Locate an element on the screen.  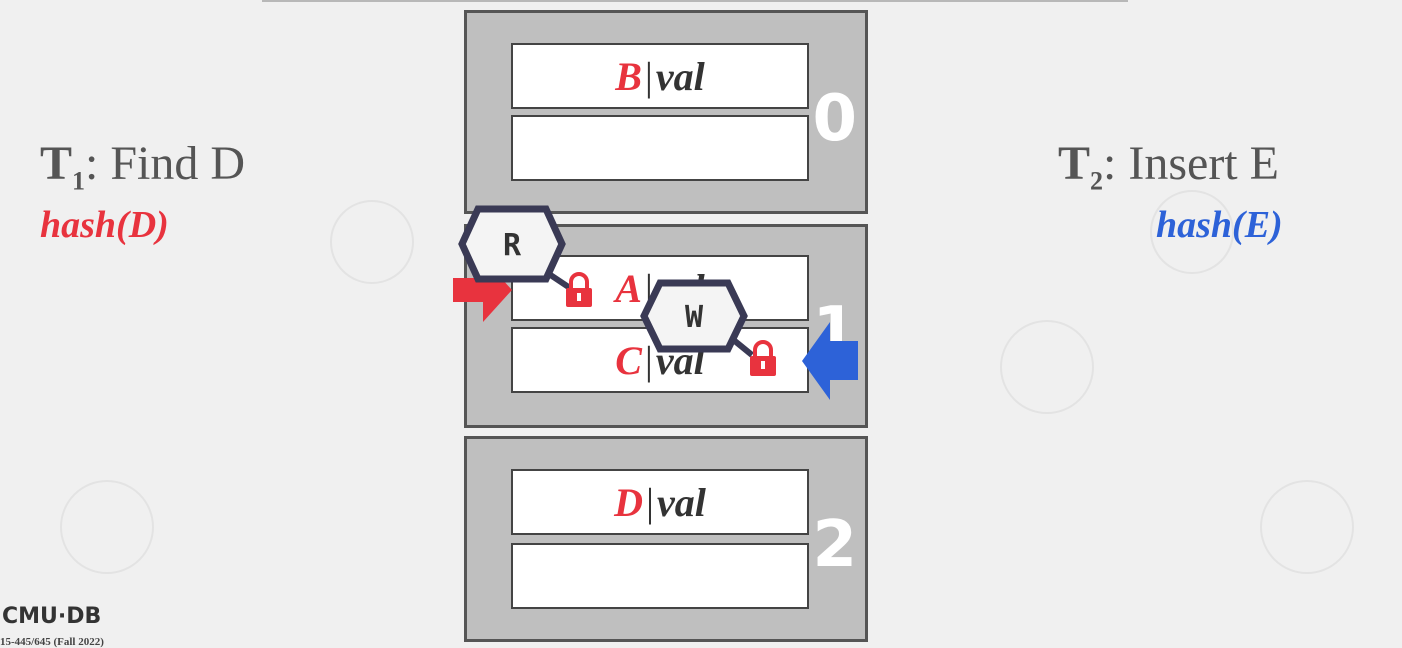
txn1-label: T1: Find D is located at coordinates (142, 167).